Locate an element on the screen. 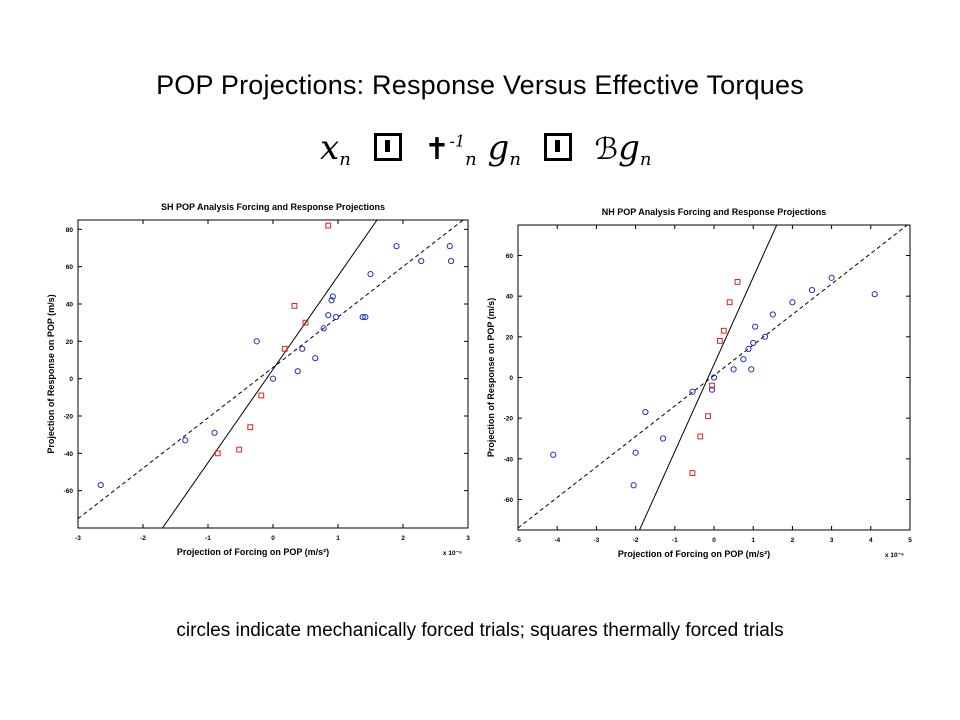  nh-x-tick-label: -1 is located at coordinates (675, 540).